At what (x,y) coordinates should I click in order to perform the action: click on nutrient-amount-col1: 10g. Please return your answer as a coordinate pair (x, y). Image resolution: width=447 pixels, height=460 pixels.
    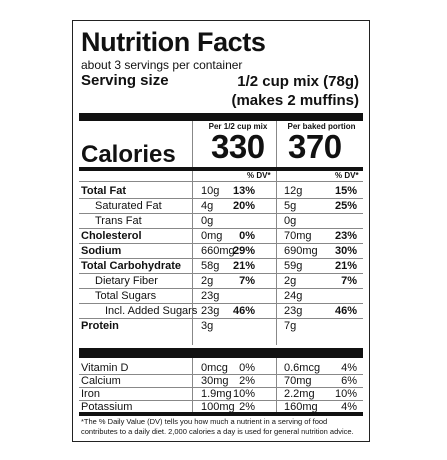
    Looking at the image, I should click on (210, 191).